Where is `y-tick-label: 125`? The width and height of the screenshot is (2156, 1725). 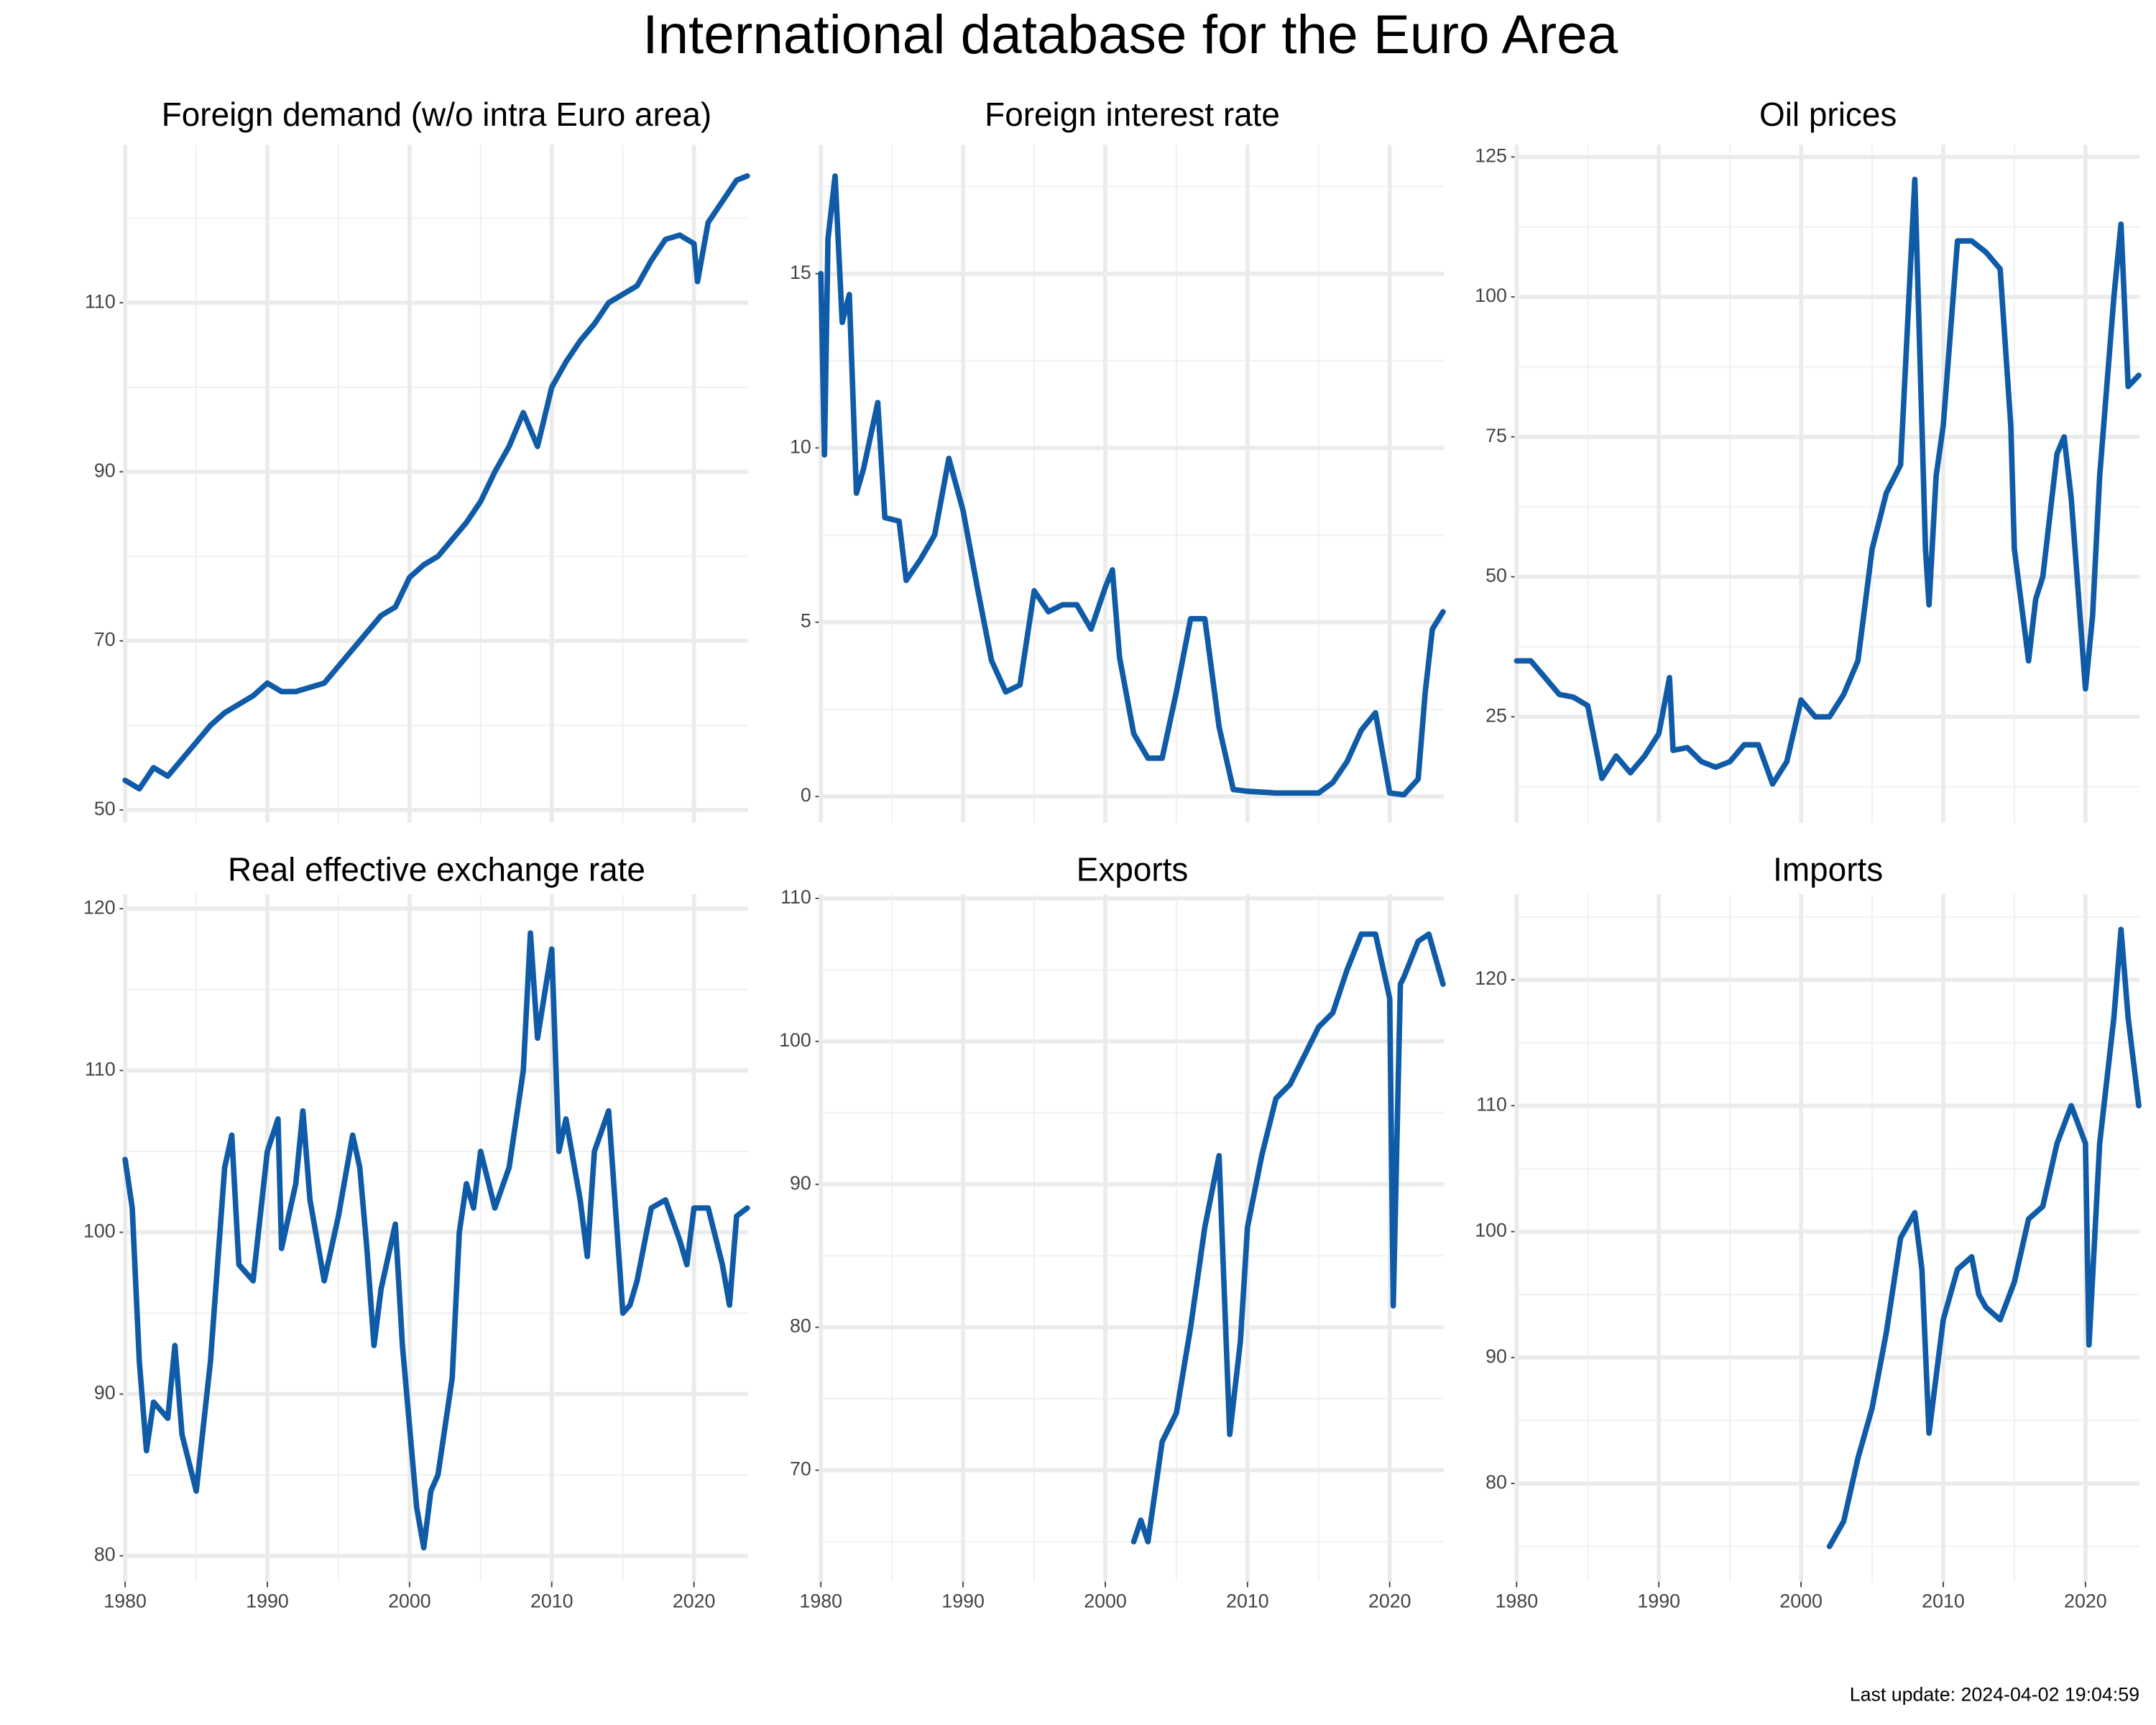
y-tick-label: 125 is located at coordinates (1491, 155).